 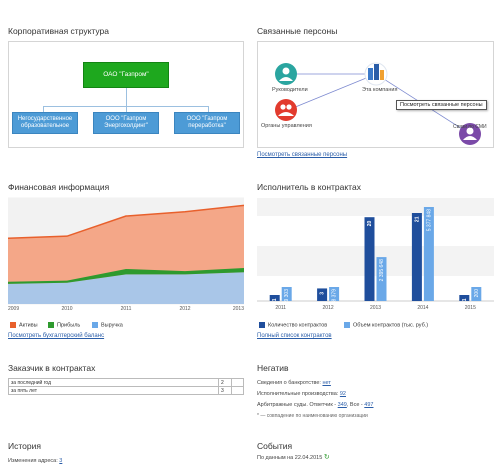 What do you see at coordinates (45, 123) in the screenshot?
I see `org-child-node: Негосударственное образовательное` at bounding box center [45, 123].